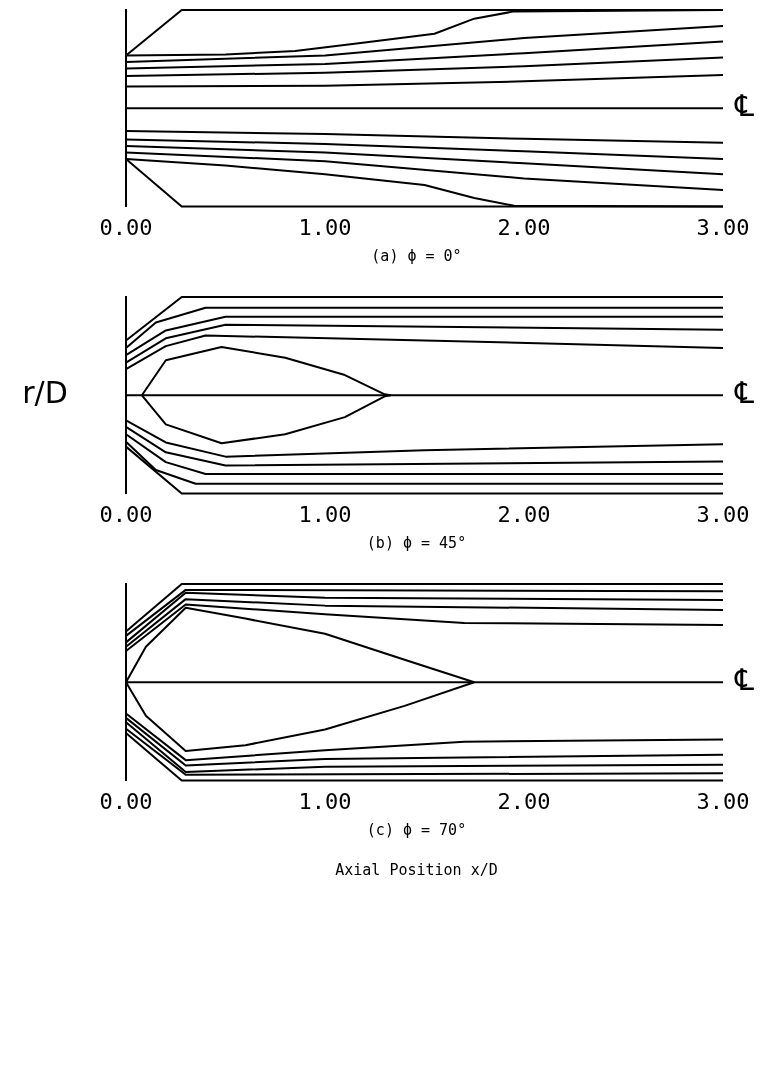 Image resolution: width=773 pixels, height=1077 pixels. I want to click on y-axis-title: r/D, so click(45, 393).